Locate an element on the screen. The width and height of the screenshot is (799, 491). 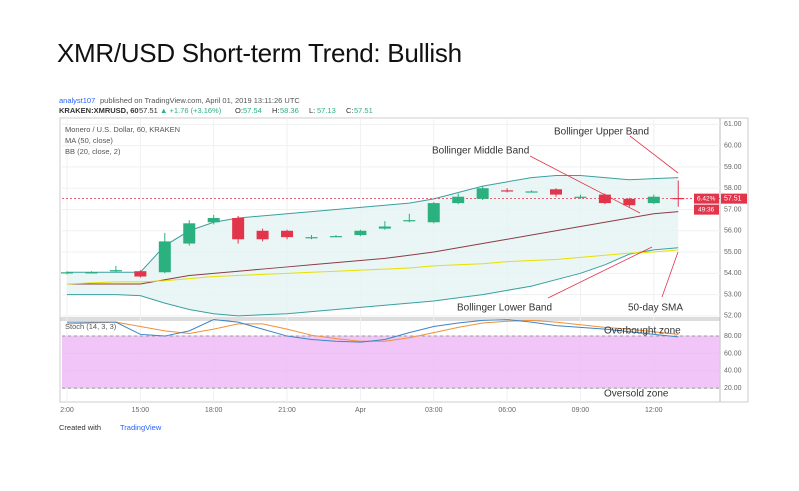
ohlc: O: 57.54 H: 58.36 L: 57.13 C: 57.51 is located at coordinates (304, 110).